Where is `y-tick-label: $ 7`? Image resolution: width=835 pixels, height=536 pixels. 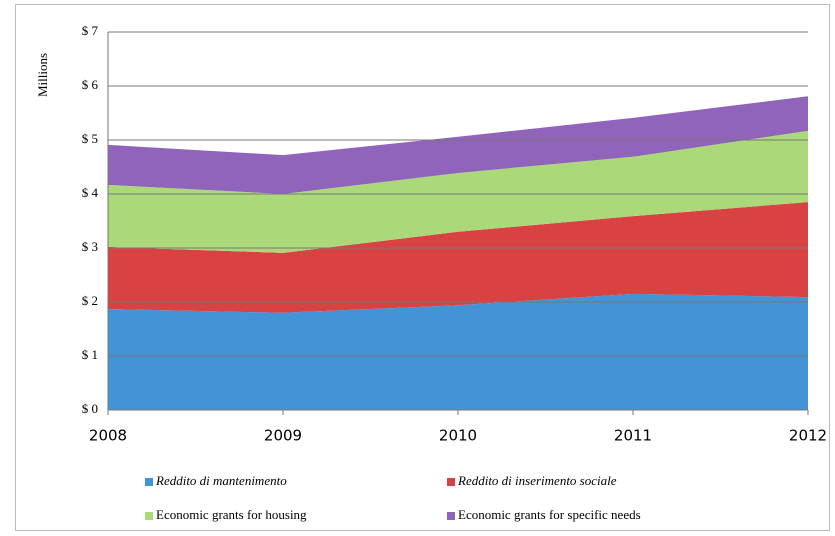 y-tick-label: $ 7 is located at coordinates (90, 30).